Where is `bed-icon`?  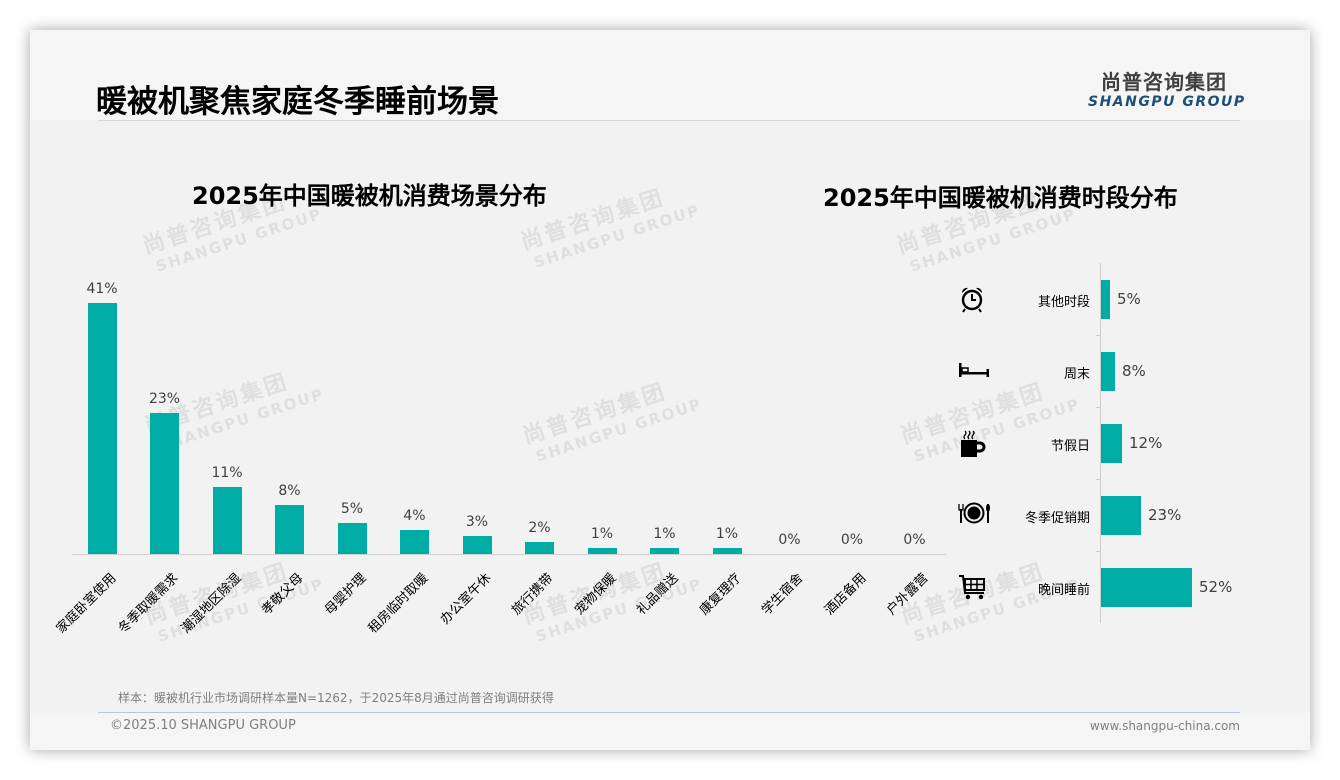 bed-icon is located at coordinates (974, 373).